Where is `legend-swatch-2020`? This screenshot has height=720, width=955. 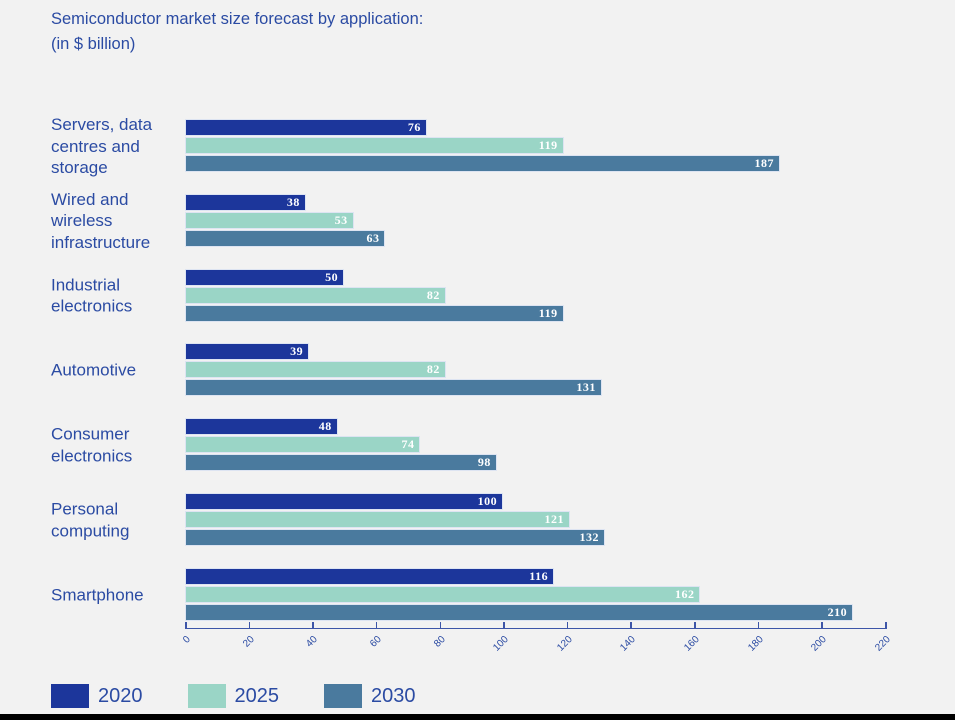 legend-swatch-2020 is located at coordinates (70, 696).